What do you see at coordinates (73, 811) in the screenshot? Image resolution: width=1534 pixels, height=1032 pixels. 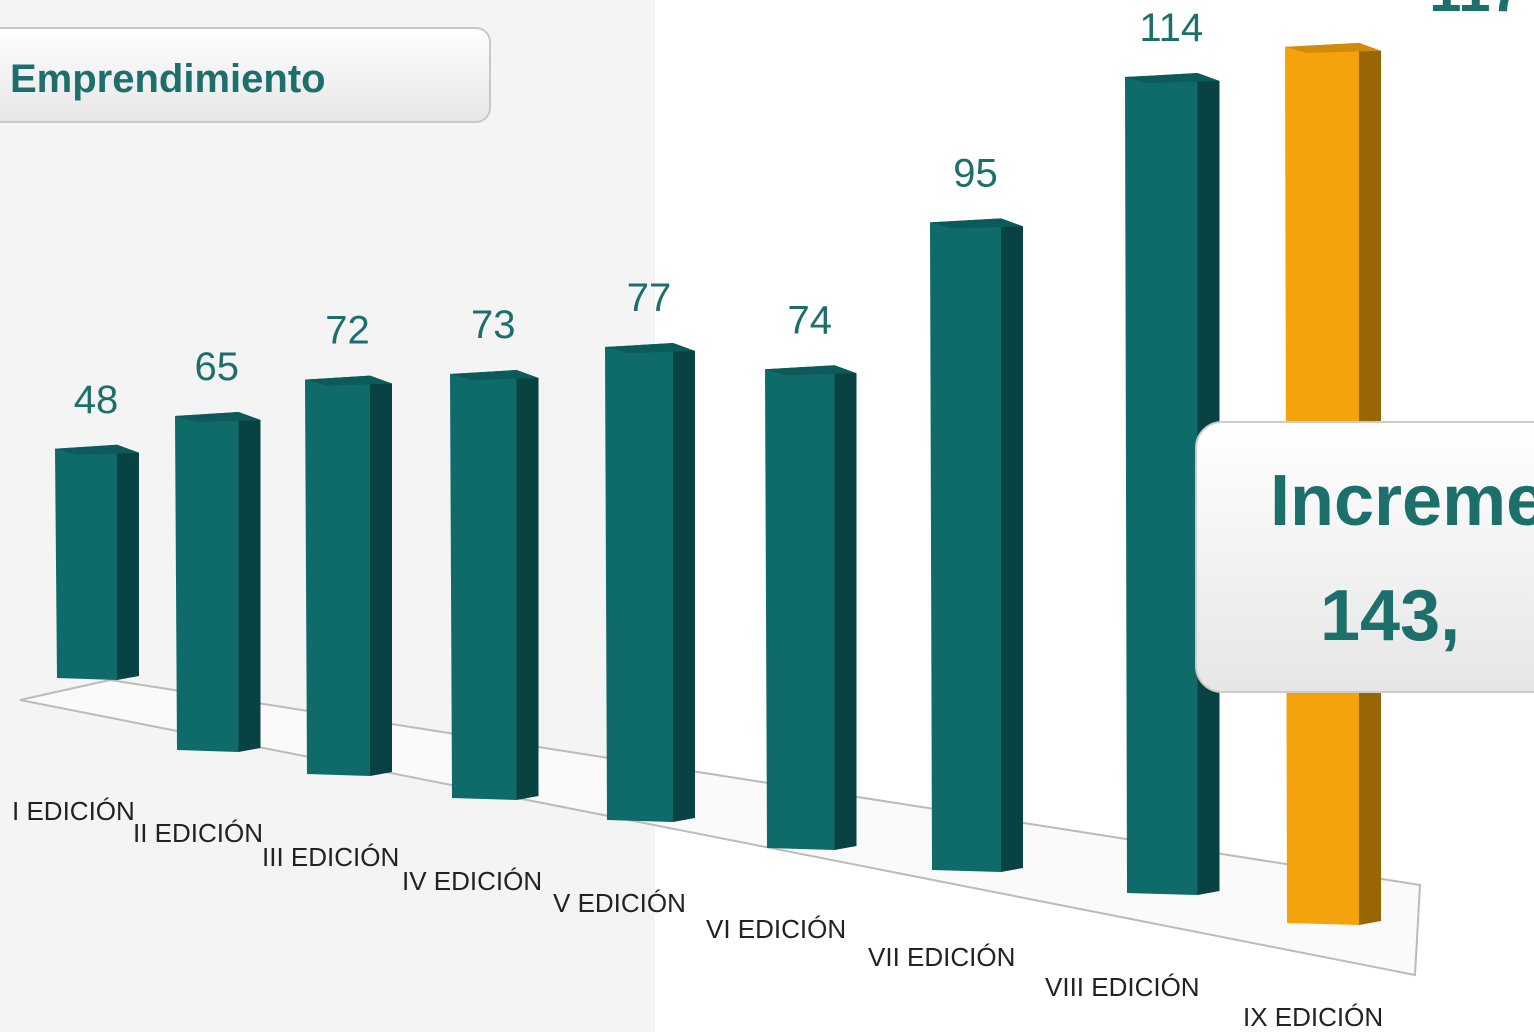 I see `x-tick-label: I EDICIÓN` at bounding box center [73, 811].